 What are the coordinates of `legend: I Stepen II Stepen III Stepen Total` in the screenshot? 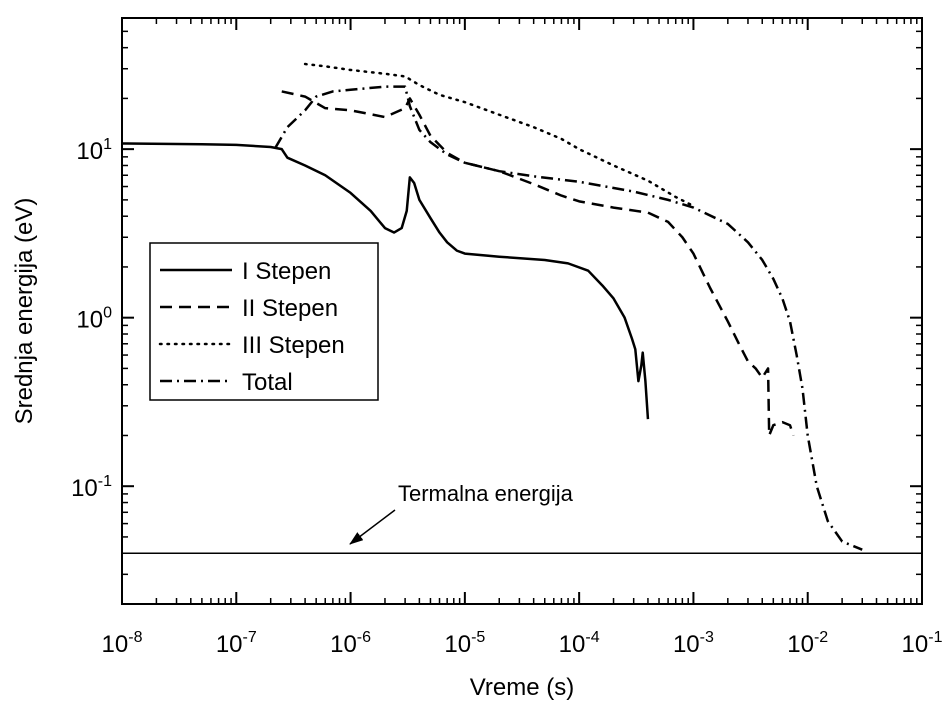 It's located at (264, 321).